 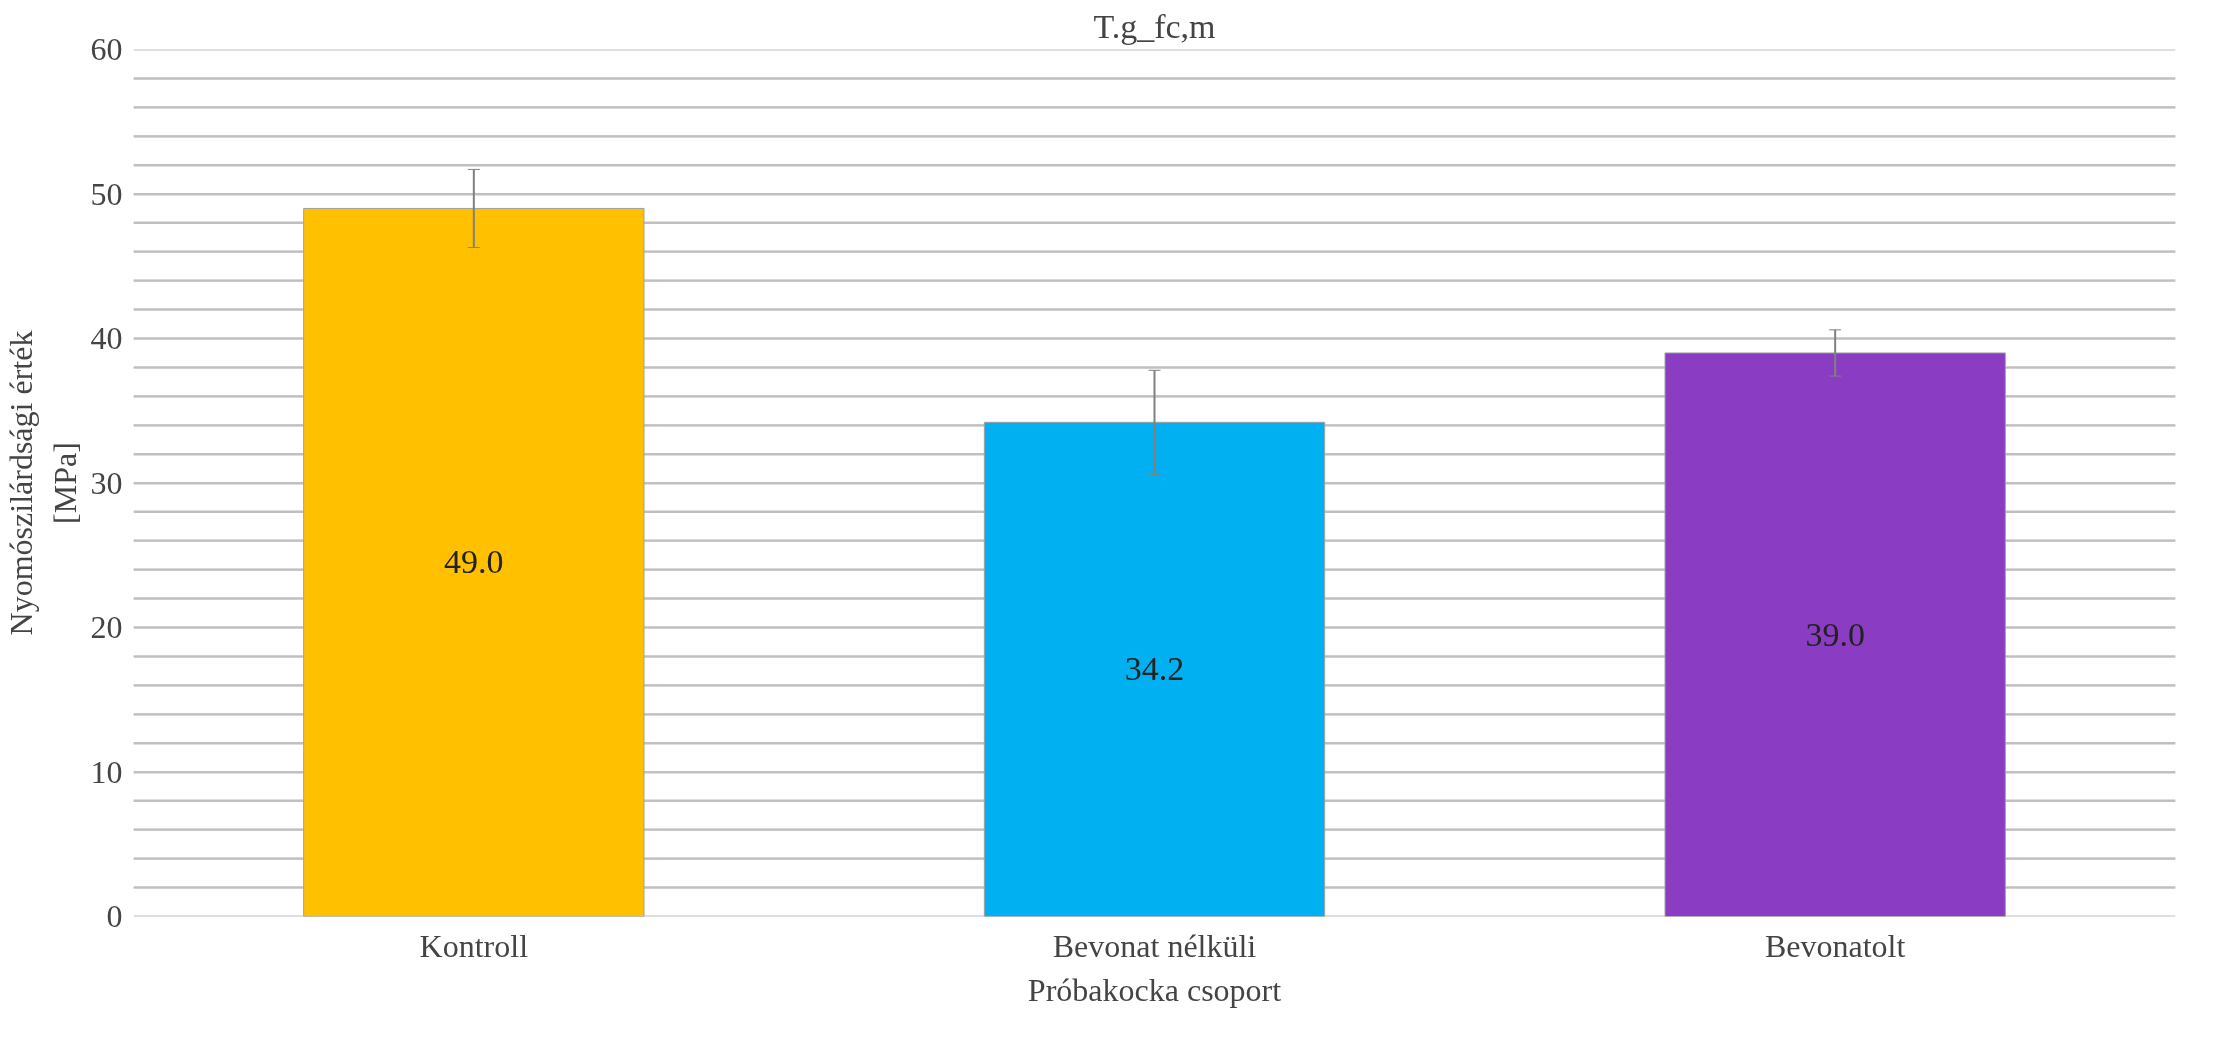 I want to click on y-tick-label: 50, so click(x=106, y=193).